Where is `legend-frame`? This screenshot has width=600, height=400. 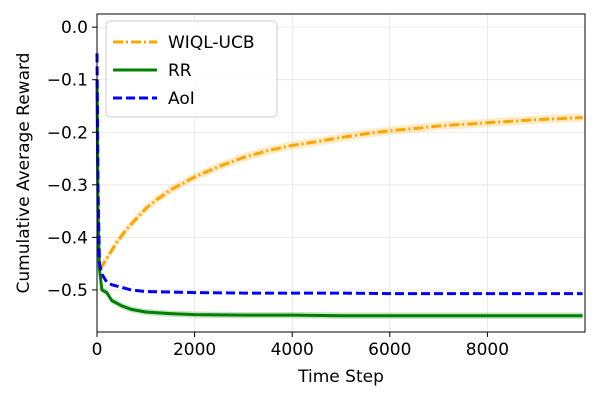
legend-frame is located at coordinates (191, 69).